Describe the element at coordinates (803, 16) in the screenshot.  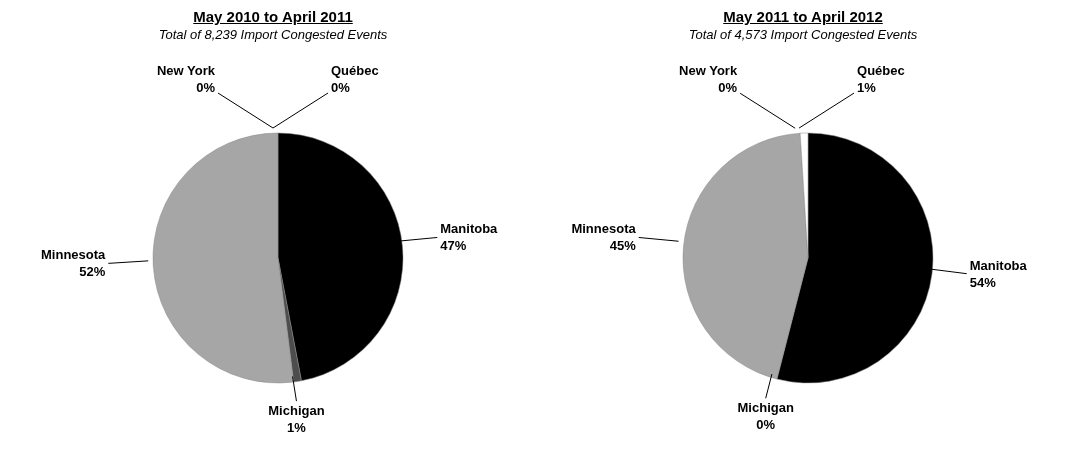
I see `chart-title: May 2011 to April 2012` at that location.